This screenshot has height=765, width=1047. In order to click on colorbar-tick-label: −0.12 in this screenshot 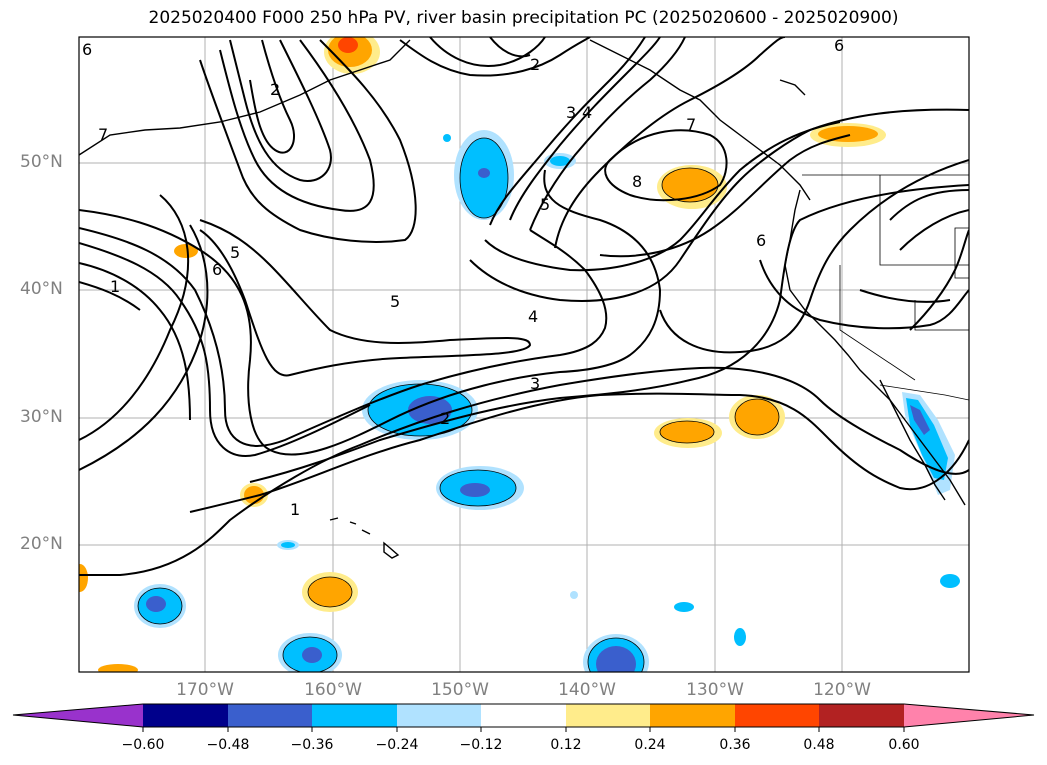, I will do `click(481, 745)`.